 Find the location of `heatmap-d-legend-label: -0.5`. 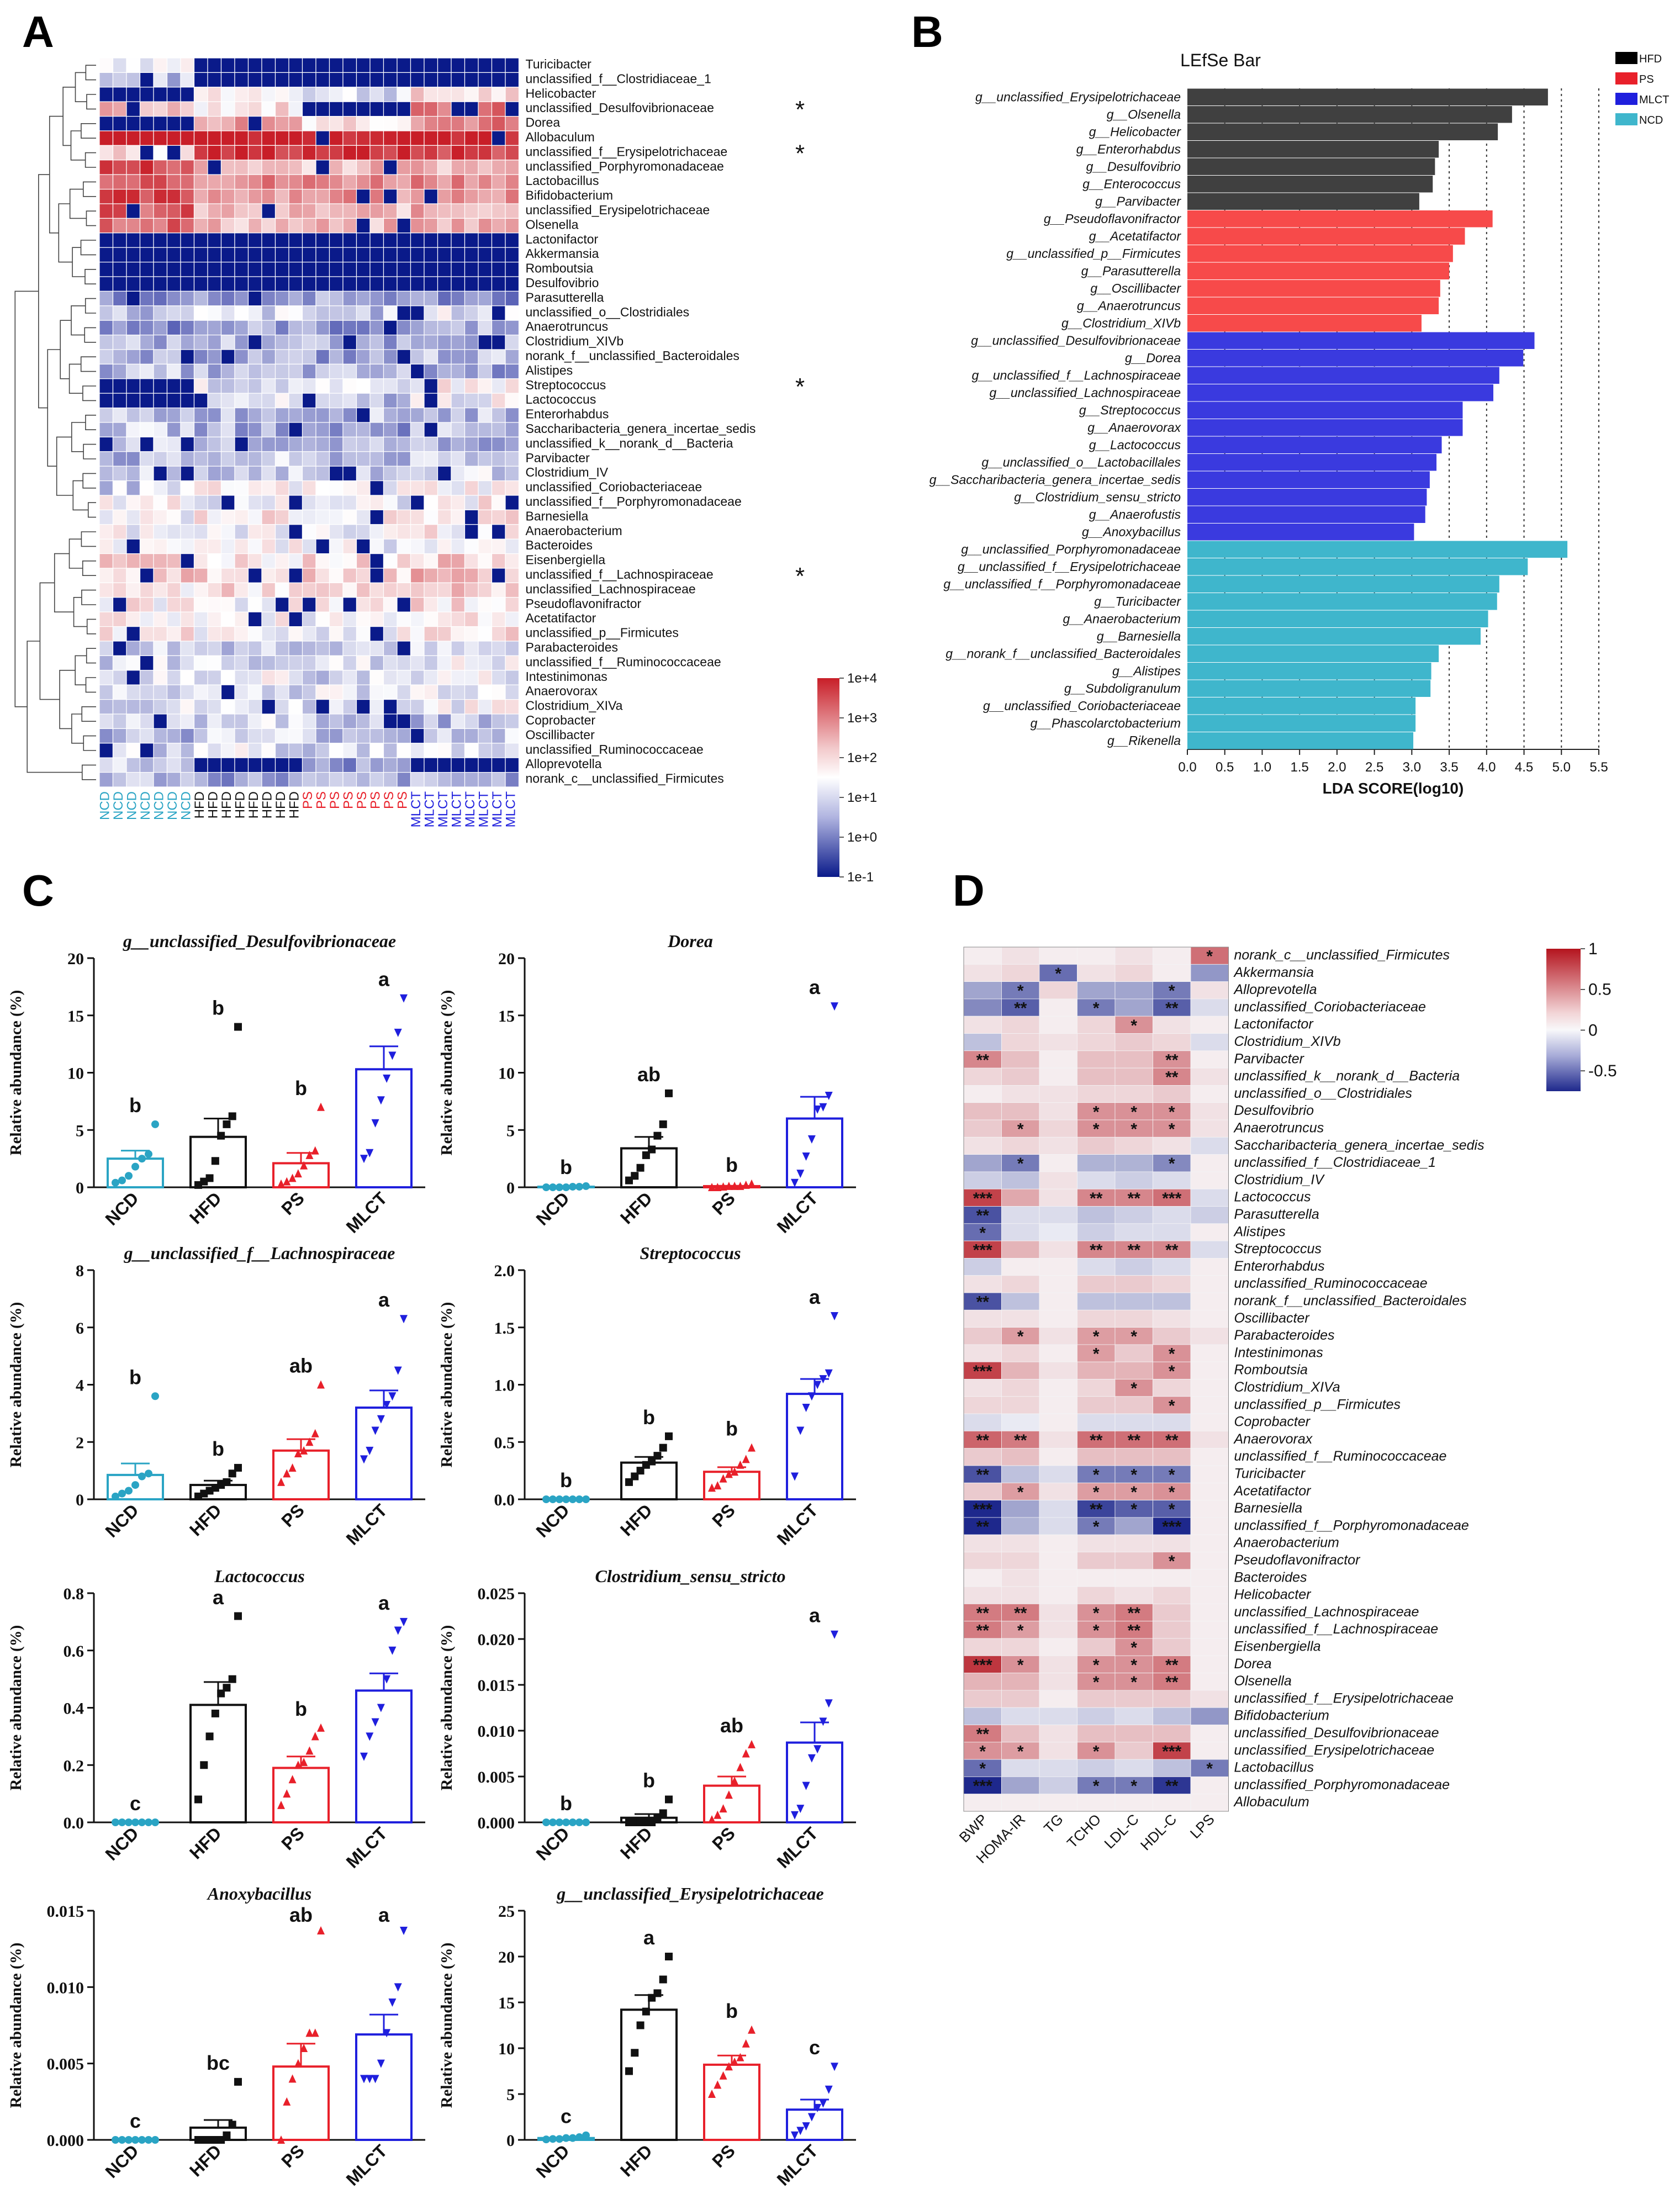

heatmap-d-legend-label: -0.5 is located at coordinates (1602, 1071).